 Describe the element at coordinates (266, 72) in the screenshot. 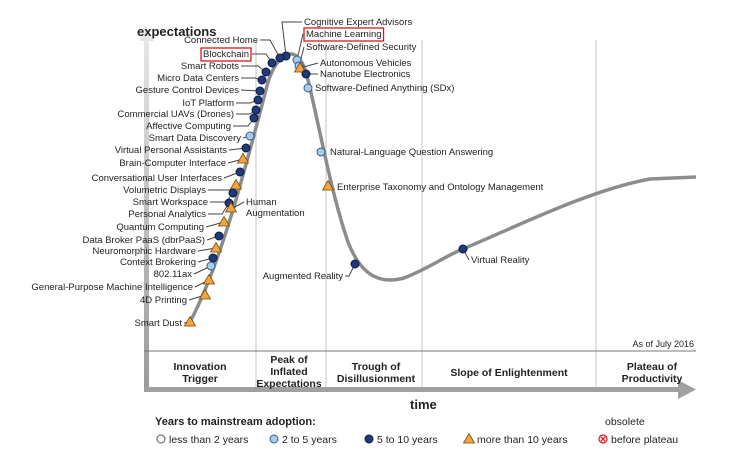

I see `marker-smart-robots` at that location.